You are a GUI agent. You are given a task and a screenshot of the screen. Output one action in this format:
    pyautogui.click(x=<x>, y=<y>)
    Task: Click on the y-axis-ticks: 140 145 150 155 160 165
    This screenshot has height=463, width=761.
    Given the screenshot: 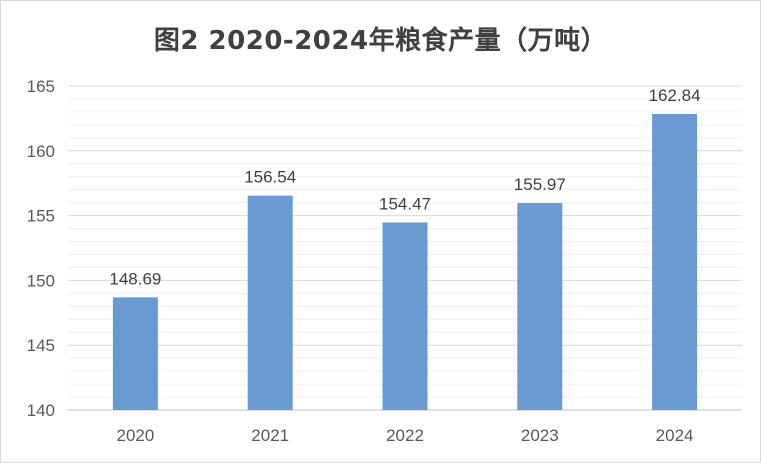 What is the action you would take?
    pyautogui.click(x=41, y=248)
    